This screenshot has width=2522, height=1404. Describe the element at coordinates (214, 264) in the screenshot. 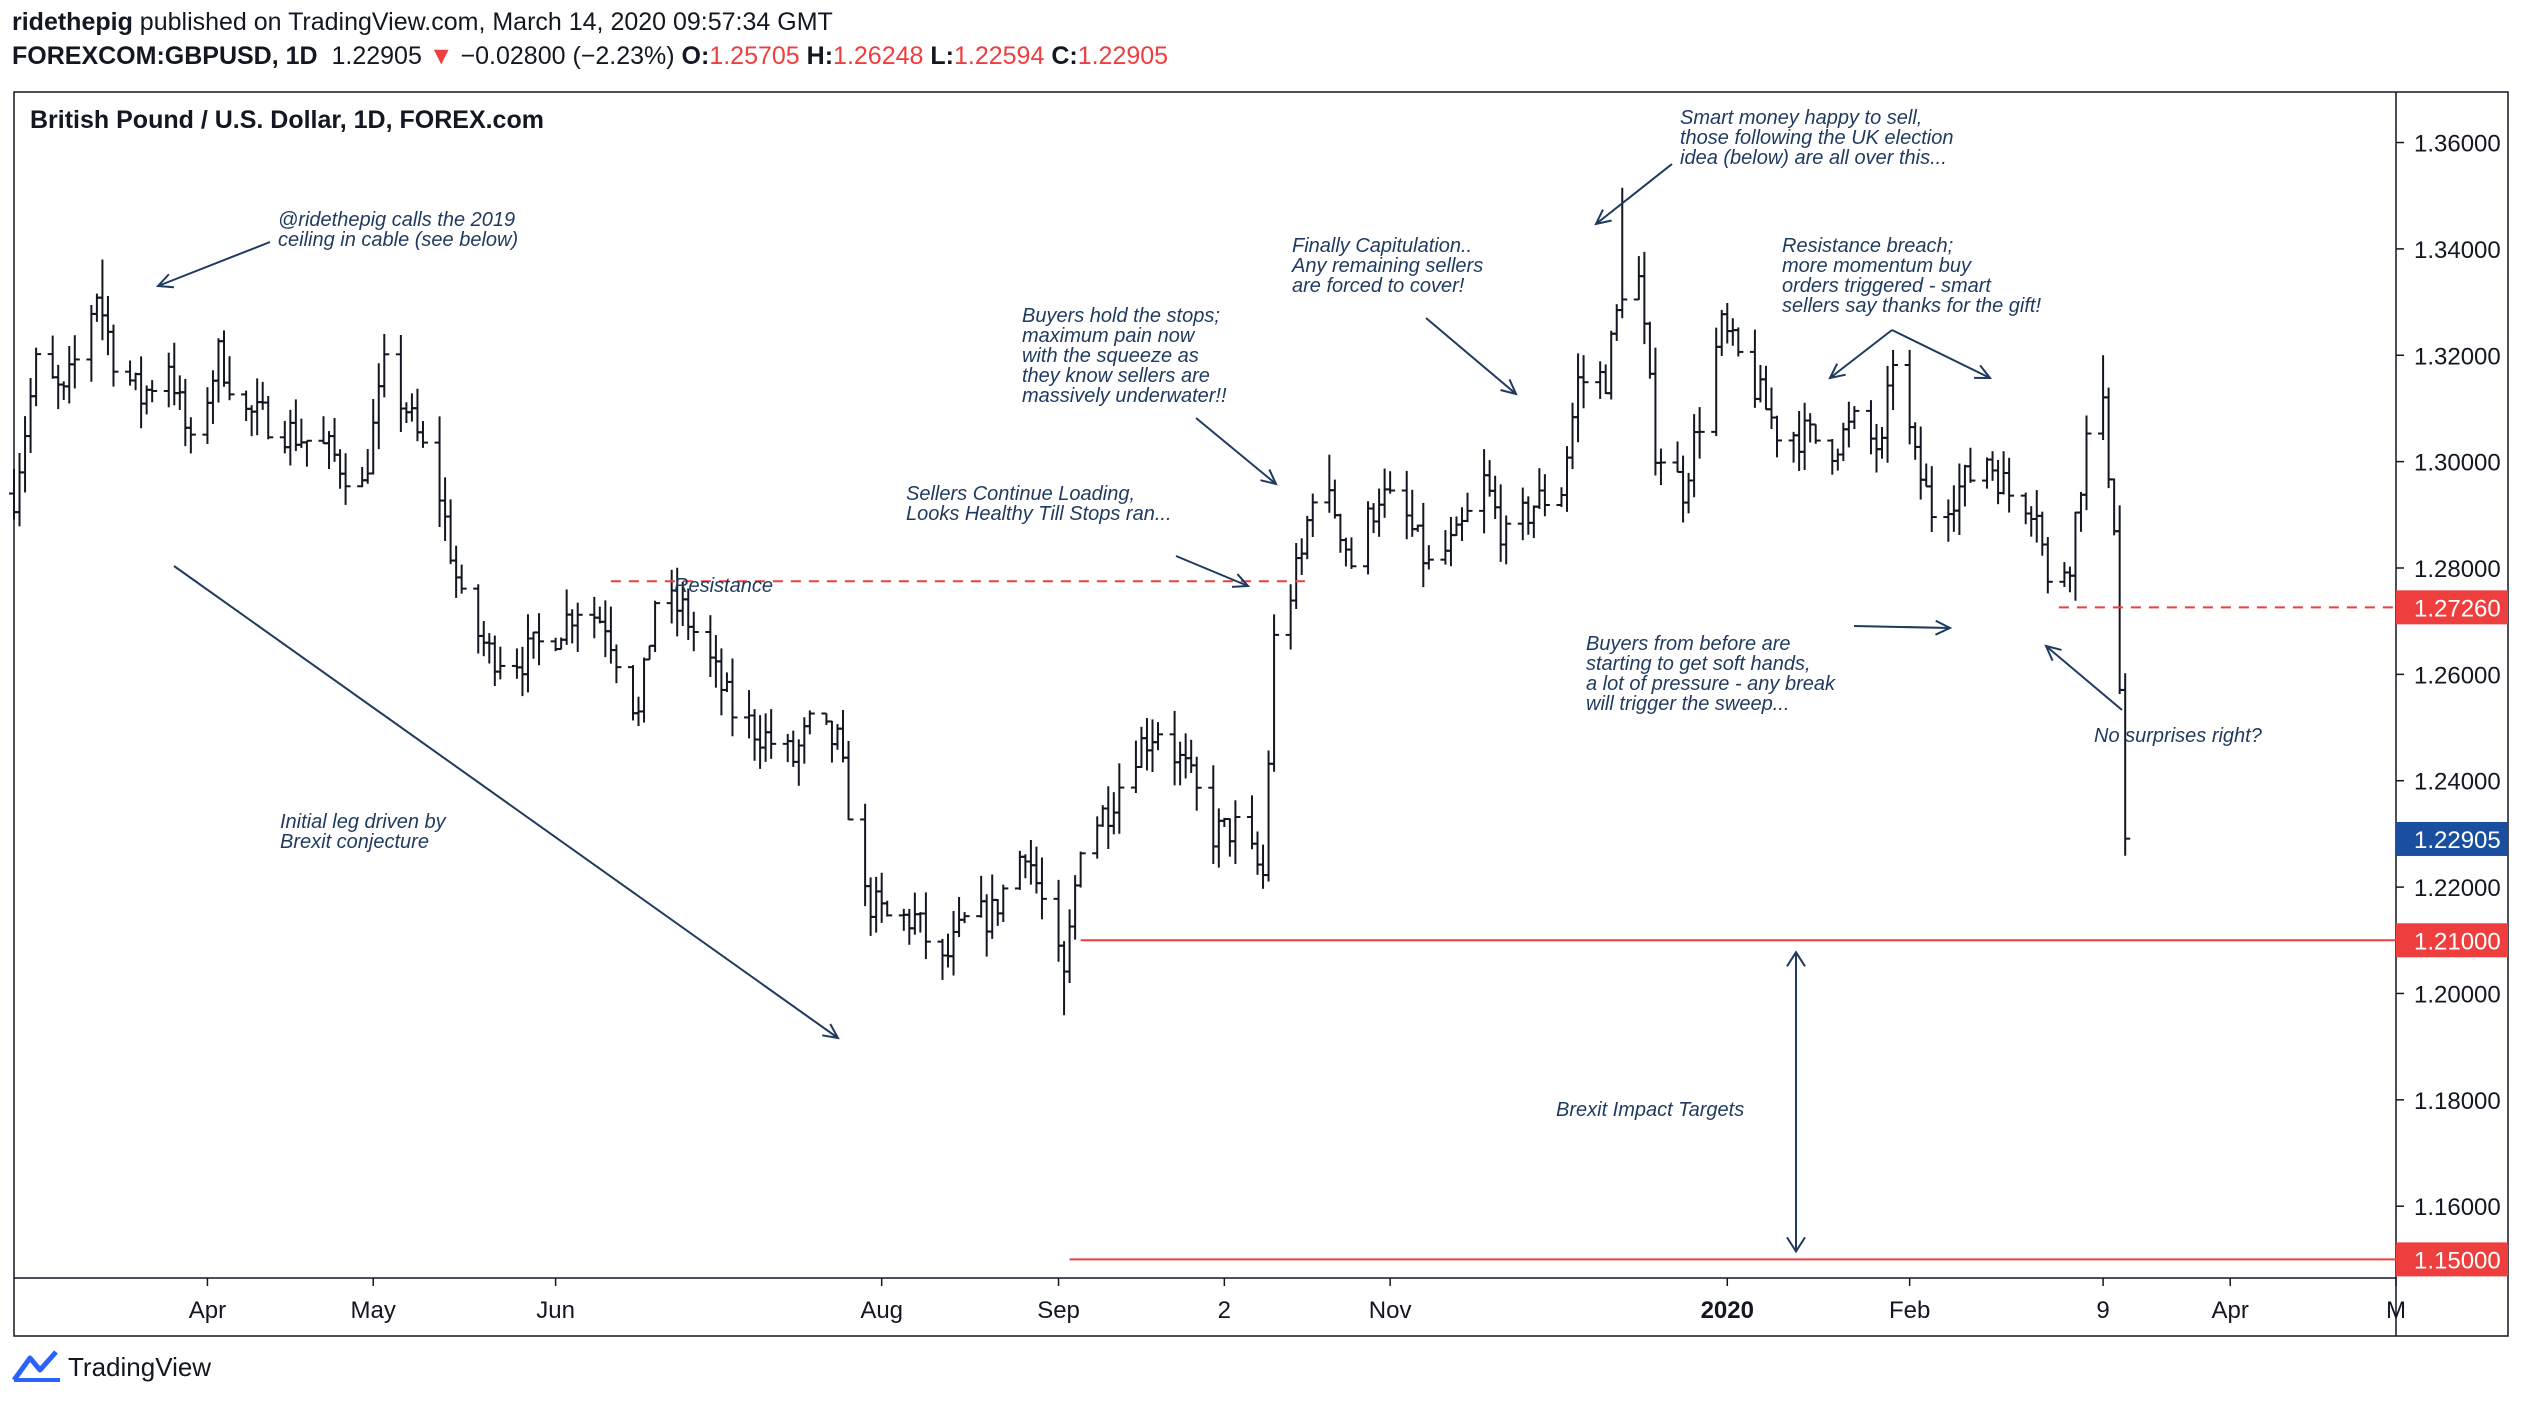

I see `arrow-ceiling-shaft` at that location.